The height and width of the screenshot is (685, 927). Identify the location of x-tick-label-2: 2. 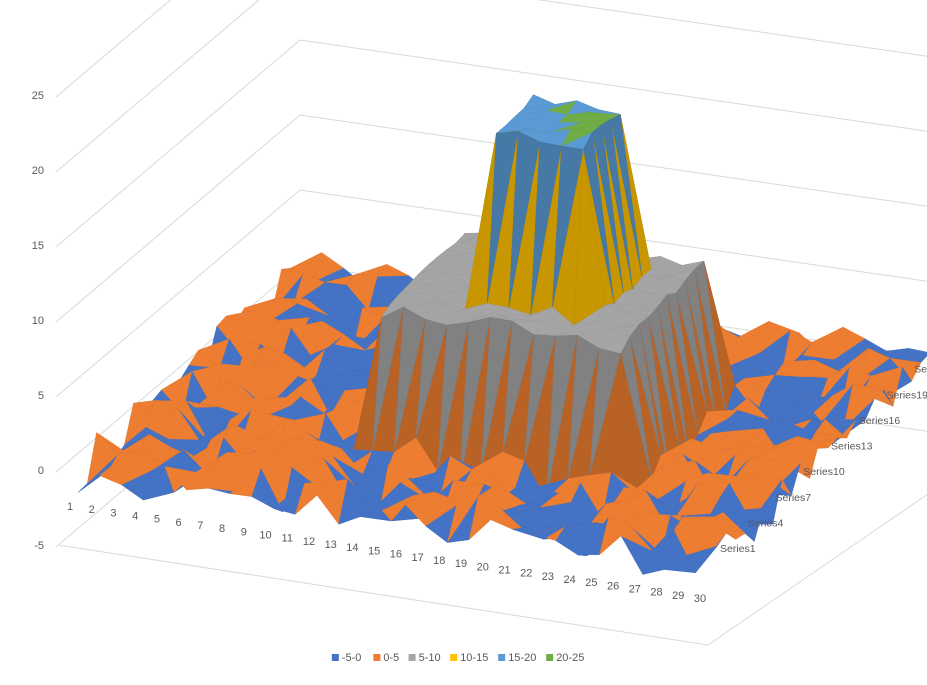
(92, 510).